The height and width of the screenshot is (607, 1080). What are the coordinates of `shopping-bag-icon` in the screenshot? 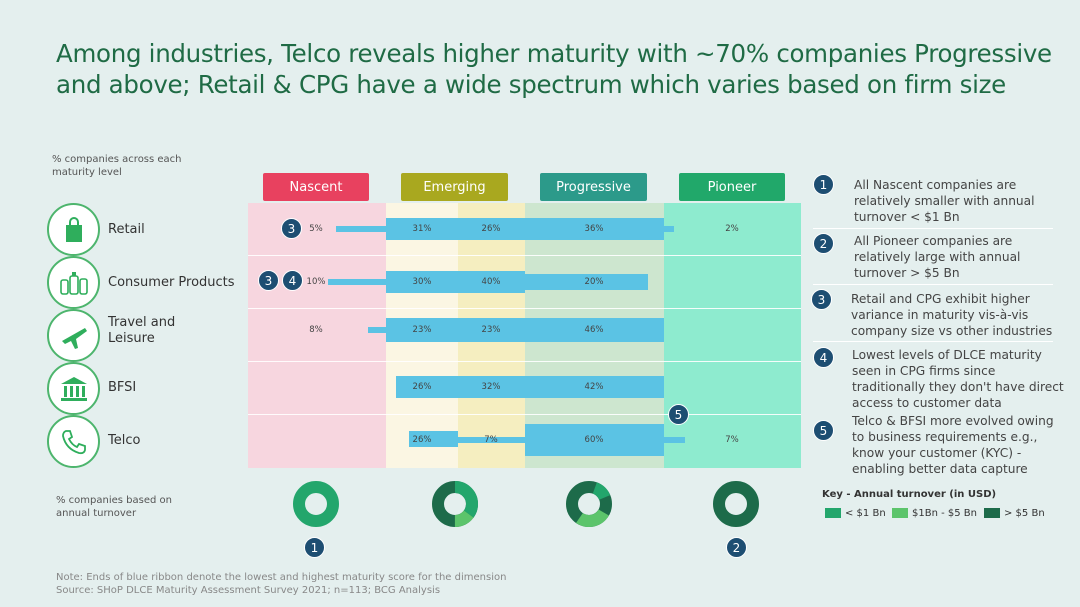 It's located at (73, 229).